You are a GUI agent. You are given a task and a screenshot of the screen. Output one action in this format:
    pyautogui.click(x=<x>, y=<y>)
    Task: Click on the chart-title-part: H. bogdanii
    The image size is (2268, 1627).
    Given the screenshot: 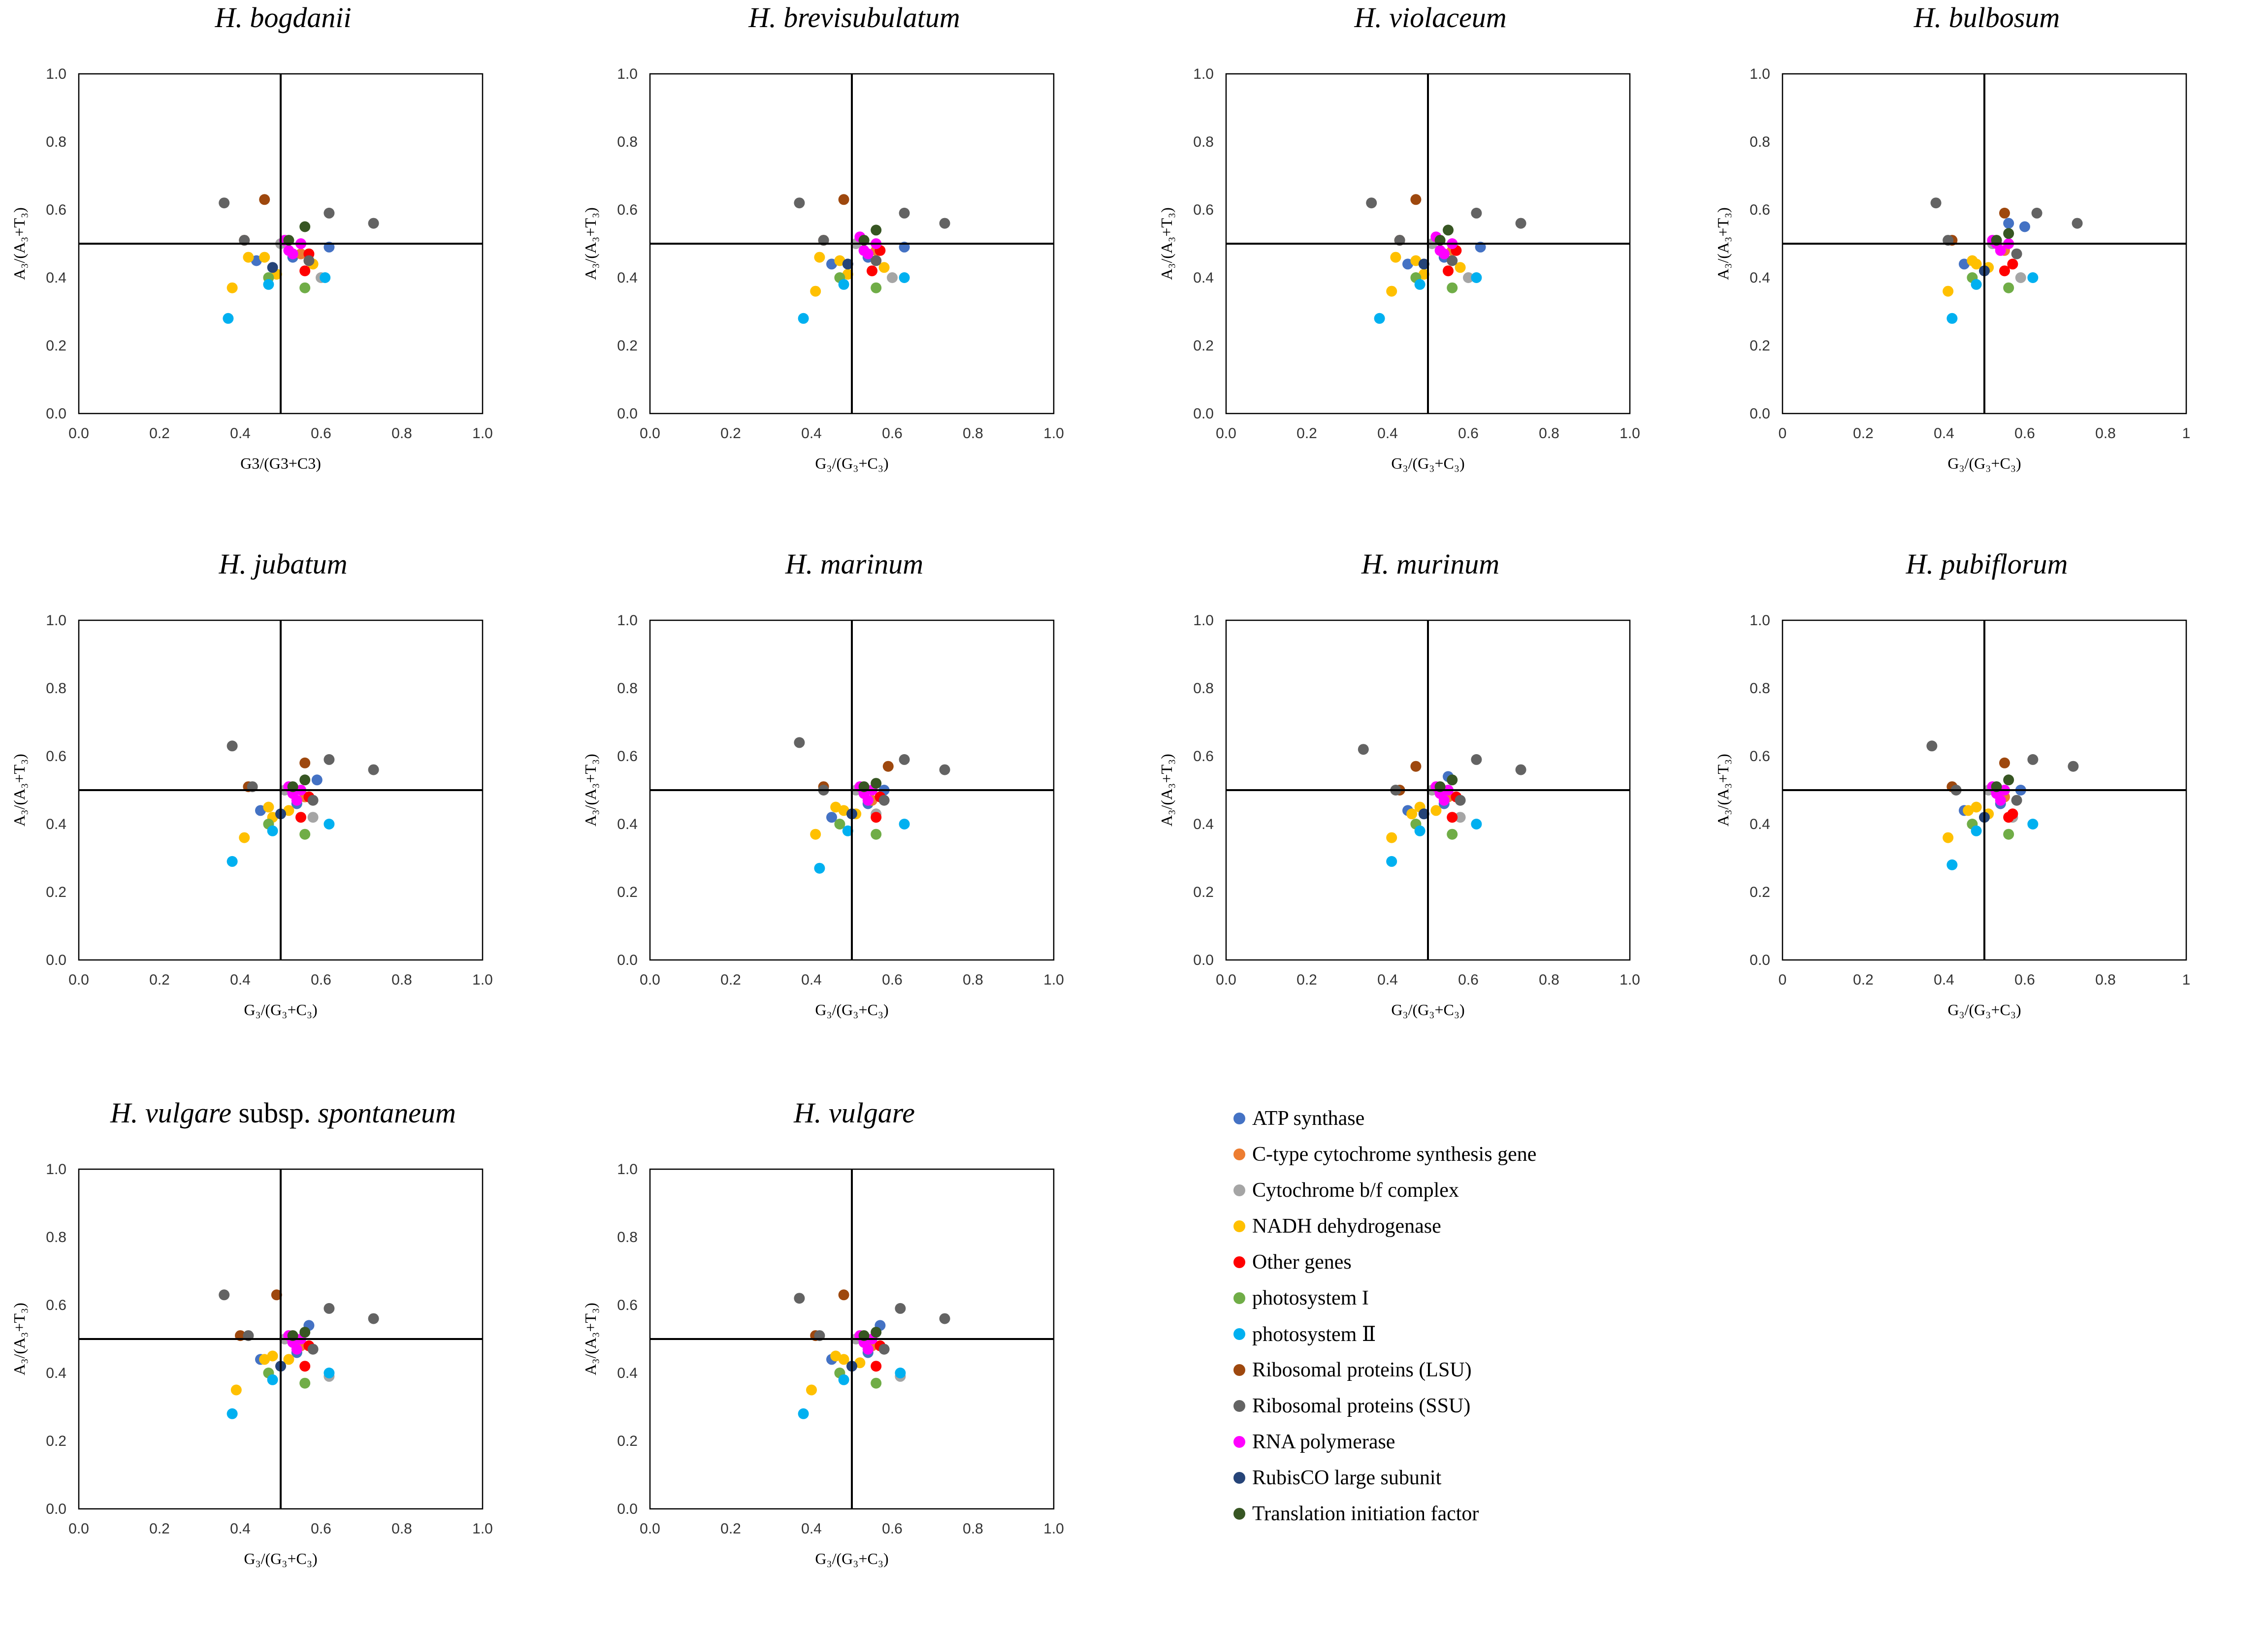 What is the action you would take?
    pyautogui.click(x=283, y=17)
    